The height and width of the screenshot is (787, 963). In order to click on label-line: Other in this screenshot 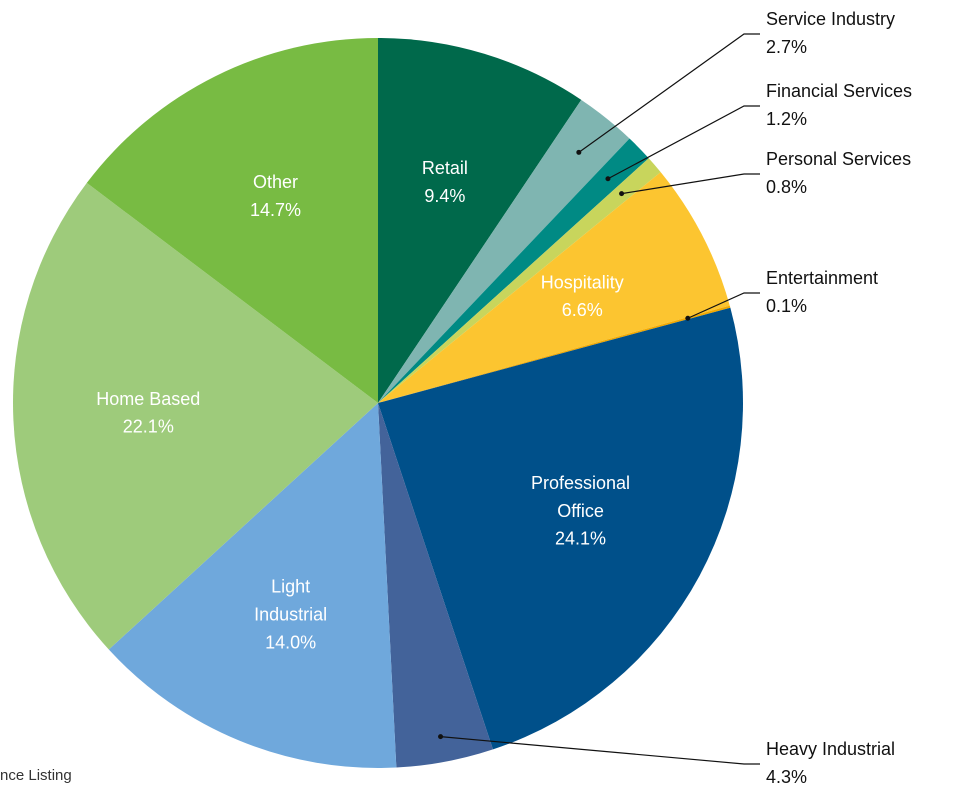, I will do `click(275, 182)`.